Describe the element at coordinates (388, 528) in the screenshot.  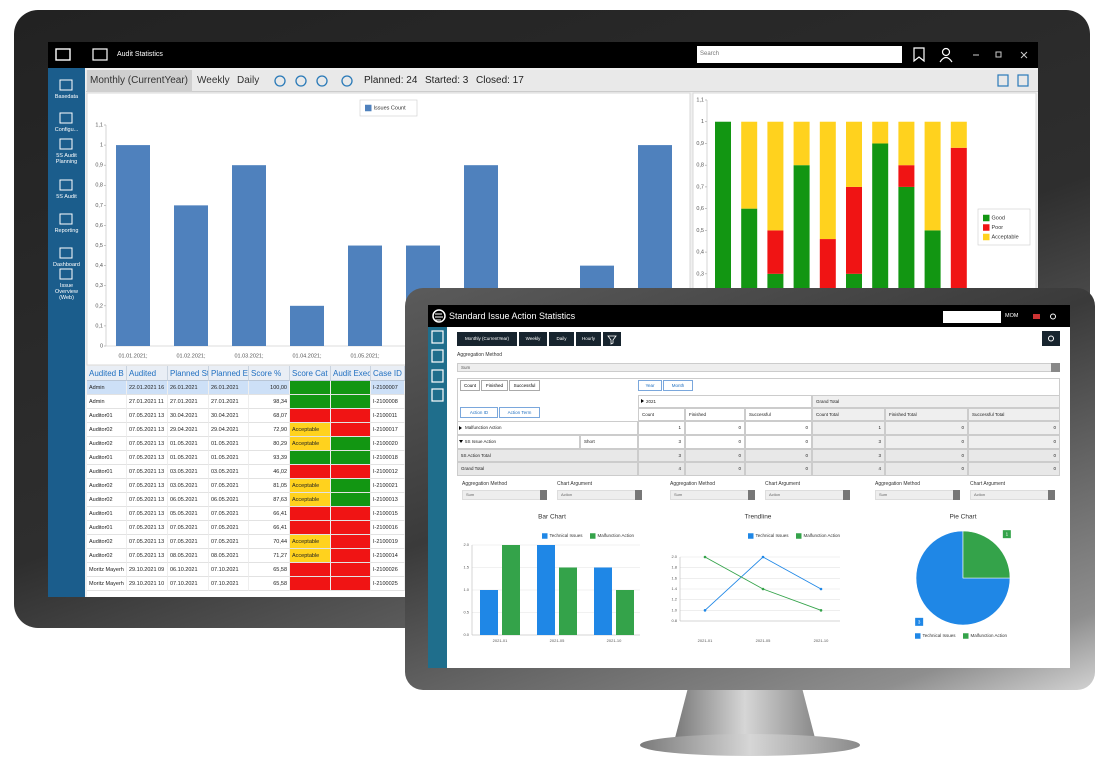
I see `table-cell: I-2100016` at that location.